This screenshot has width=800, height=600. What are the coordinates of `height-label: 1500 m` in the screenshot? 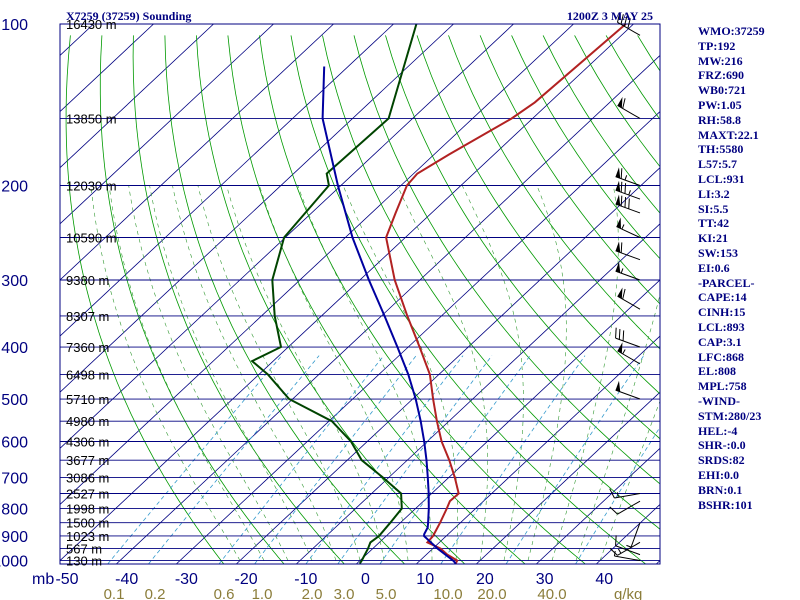 It's located at (87, 523).